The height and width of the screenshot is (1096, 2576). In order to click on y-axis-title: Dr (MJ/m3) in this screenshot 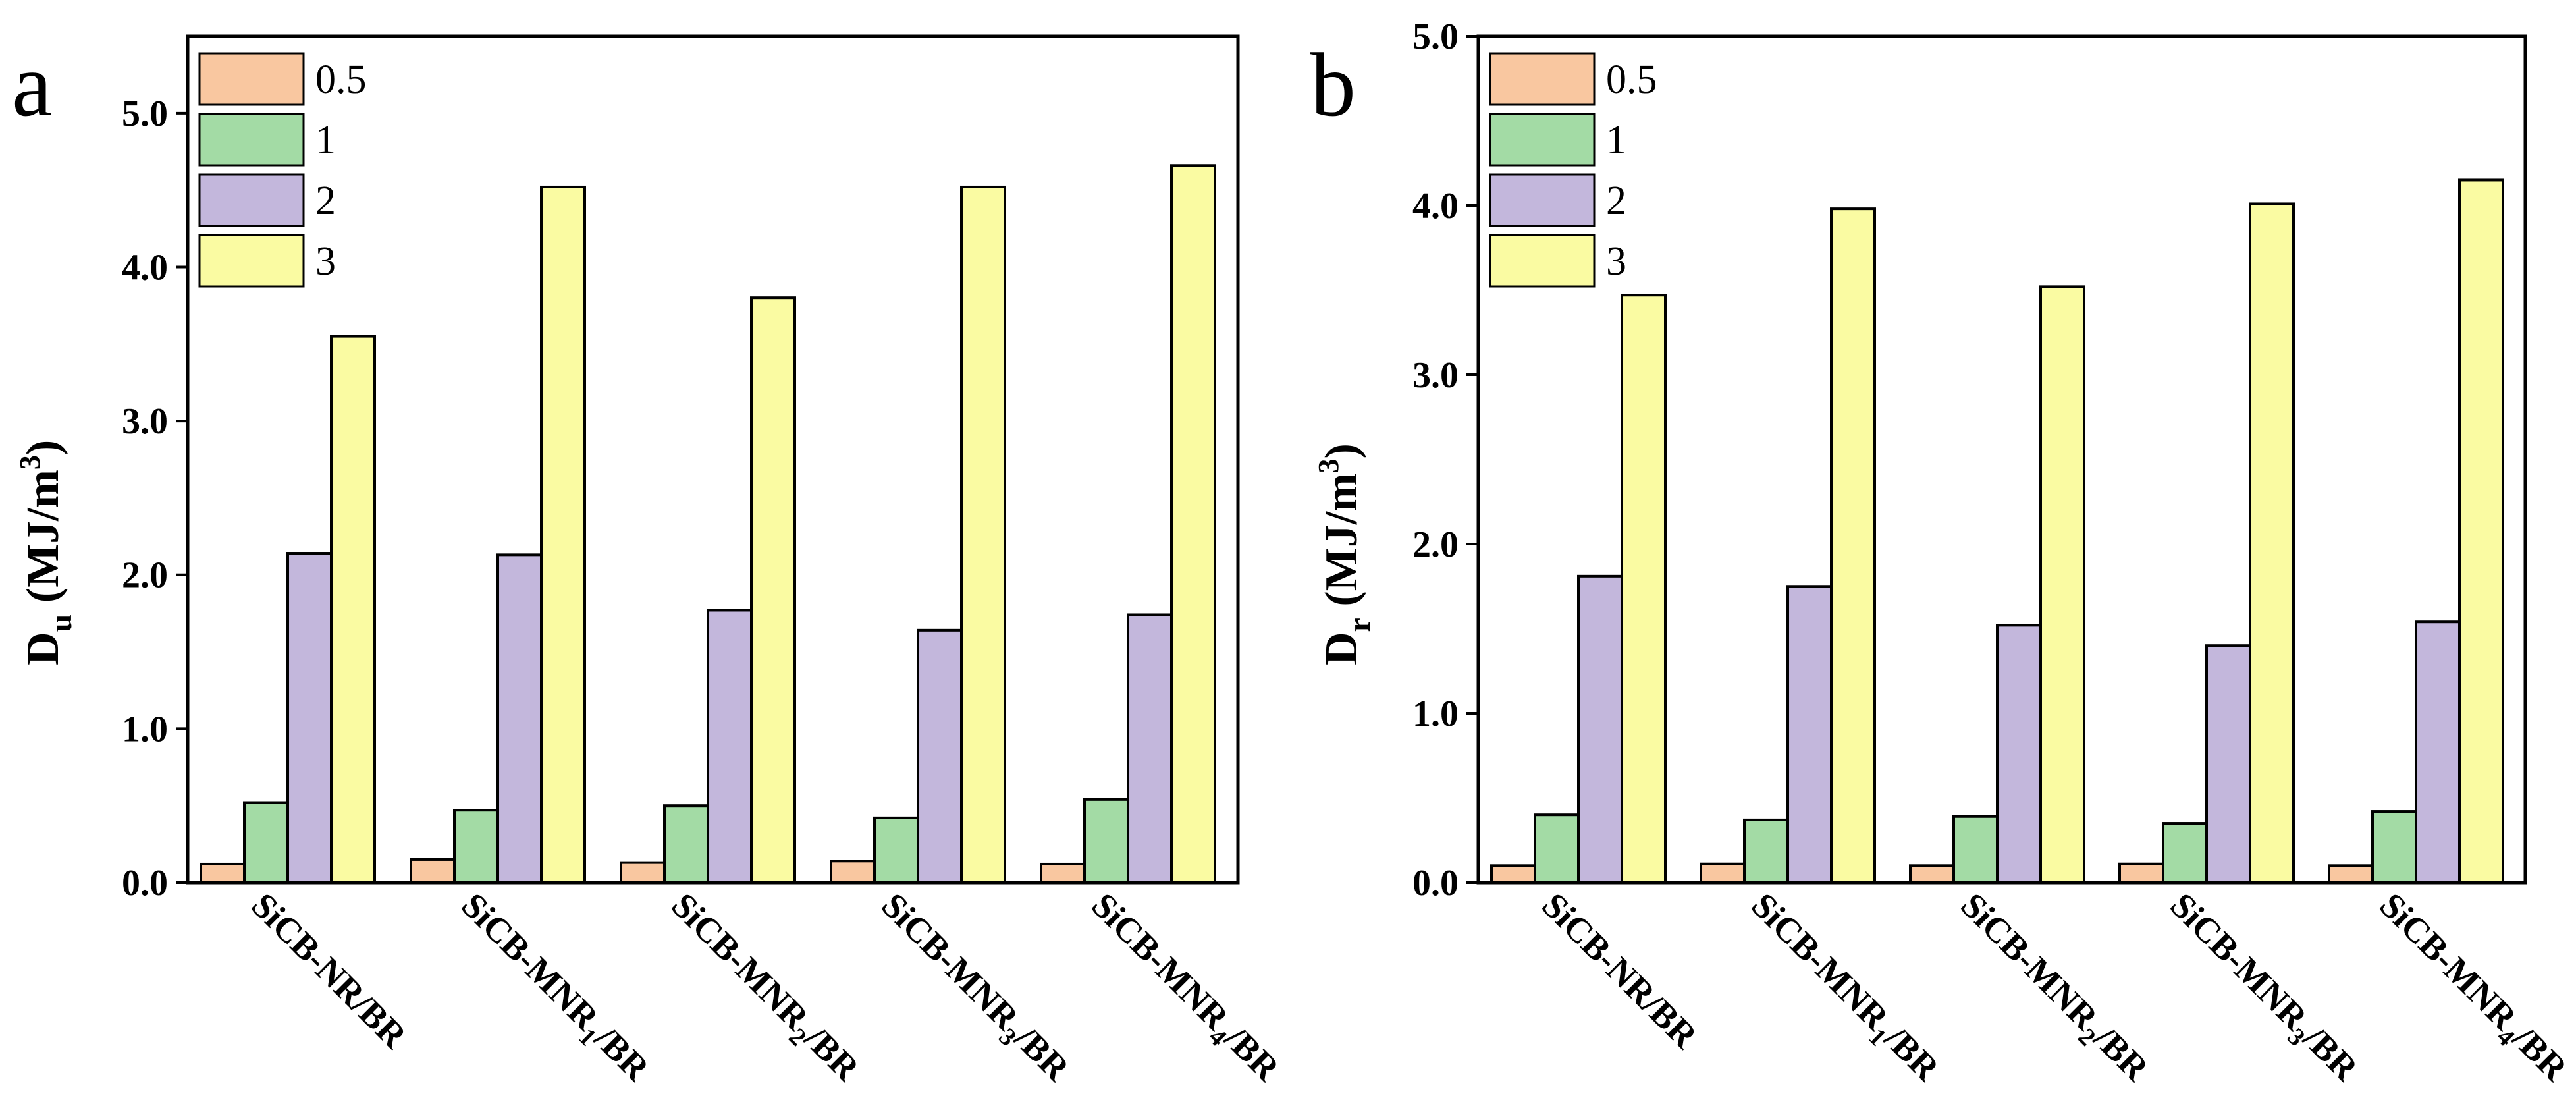, I will do `click(1344, 554)`.